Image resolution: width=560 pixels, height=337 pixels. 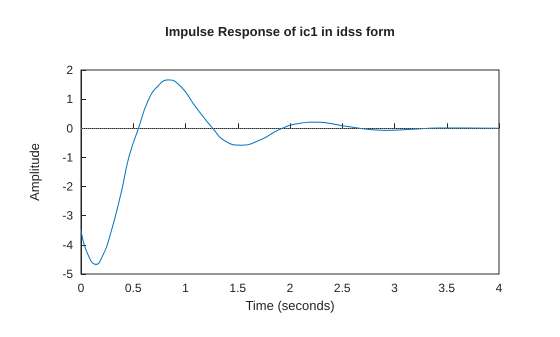 I want to click on y-tick-label: -2, so click(x=68, y=187).